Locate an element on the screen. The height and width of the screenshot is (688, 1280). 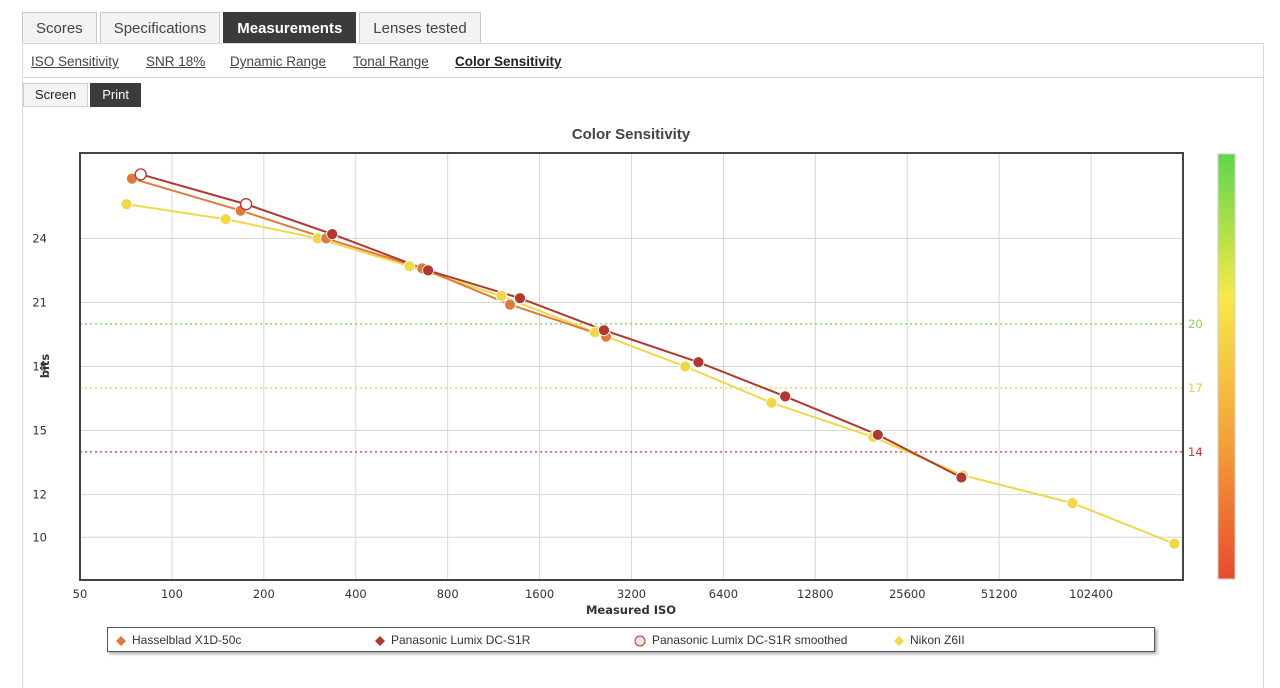
y-tick-label: 10 is located at coordinates (39, 537).